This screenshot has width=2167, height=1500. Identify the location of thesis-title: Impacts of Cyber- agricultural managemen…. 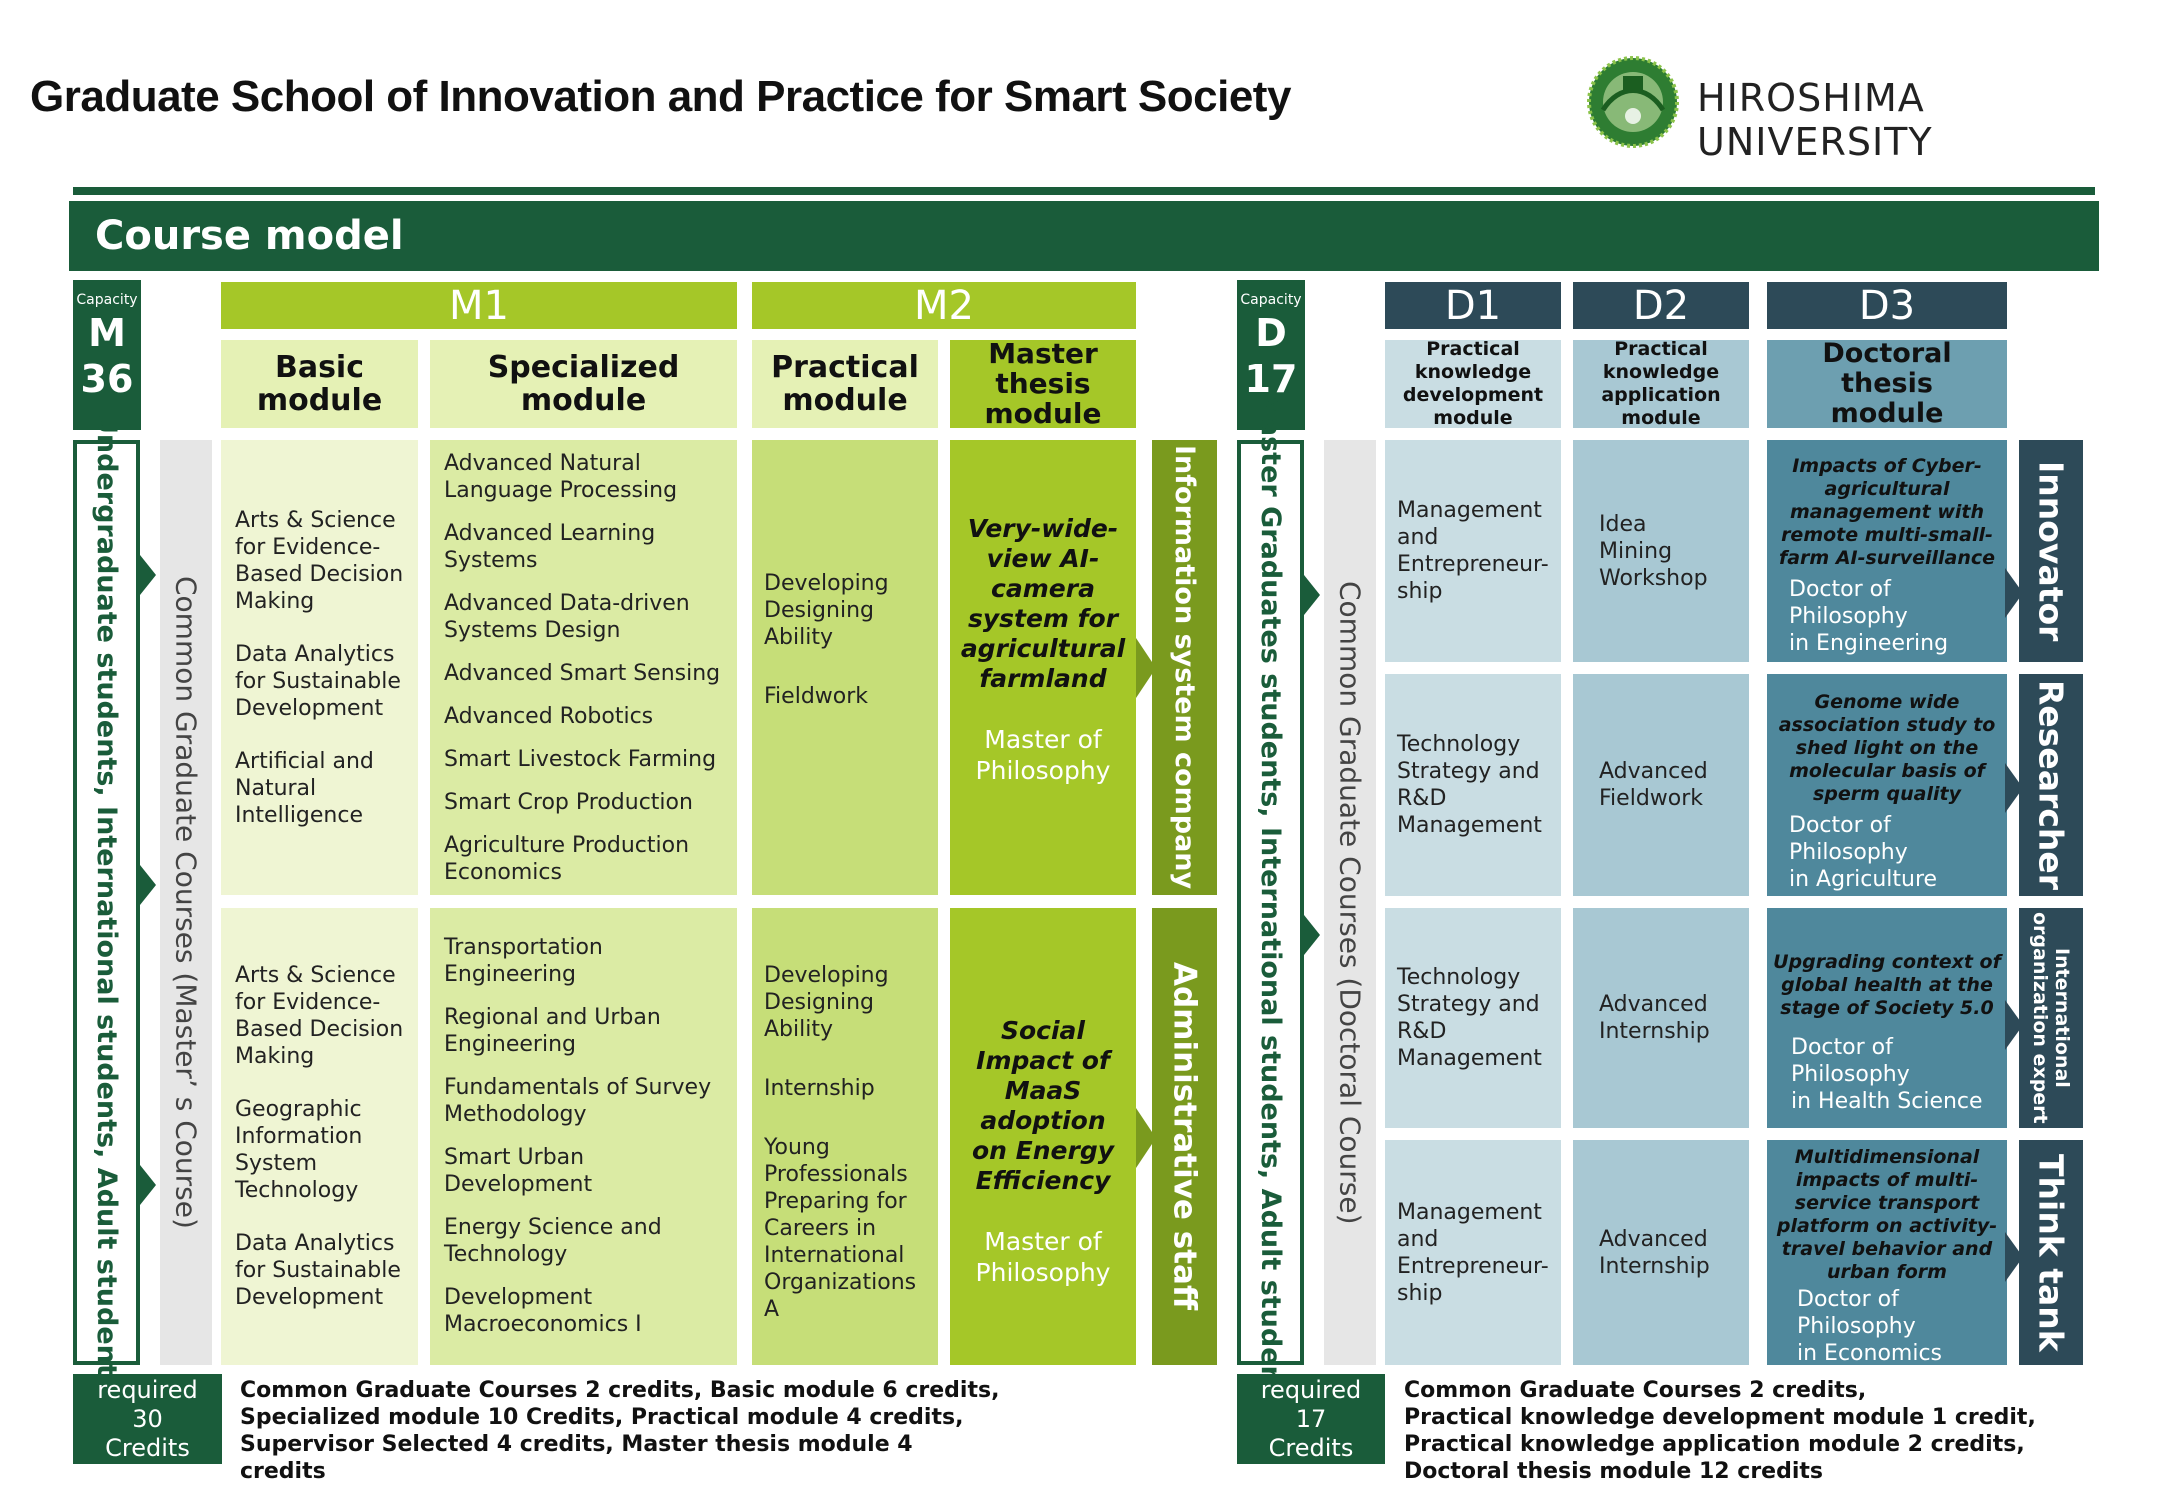
(1887, 512).